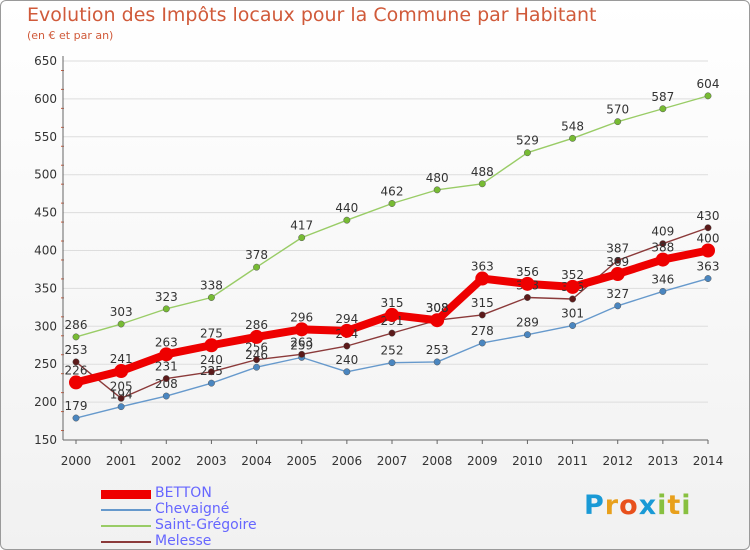 Image resolution: width=750 pixels, height=550 pixels. What do you see at coordinates (617, 248) in the screenshot?
I see `data-label: 387` at bounding box center [617, 248].